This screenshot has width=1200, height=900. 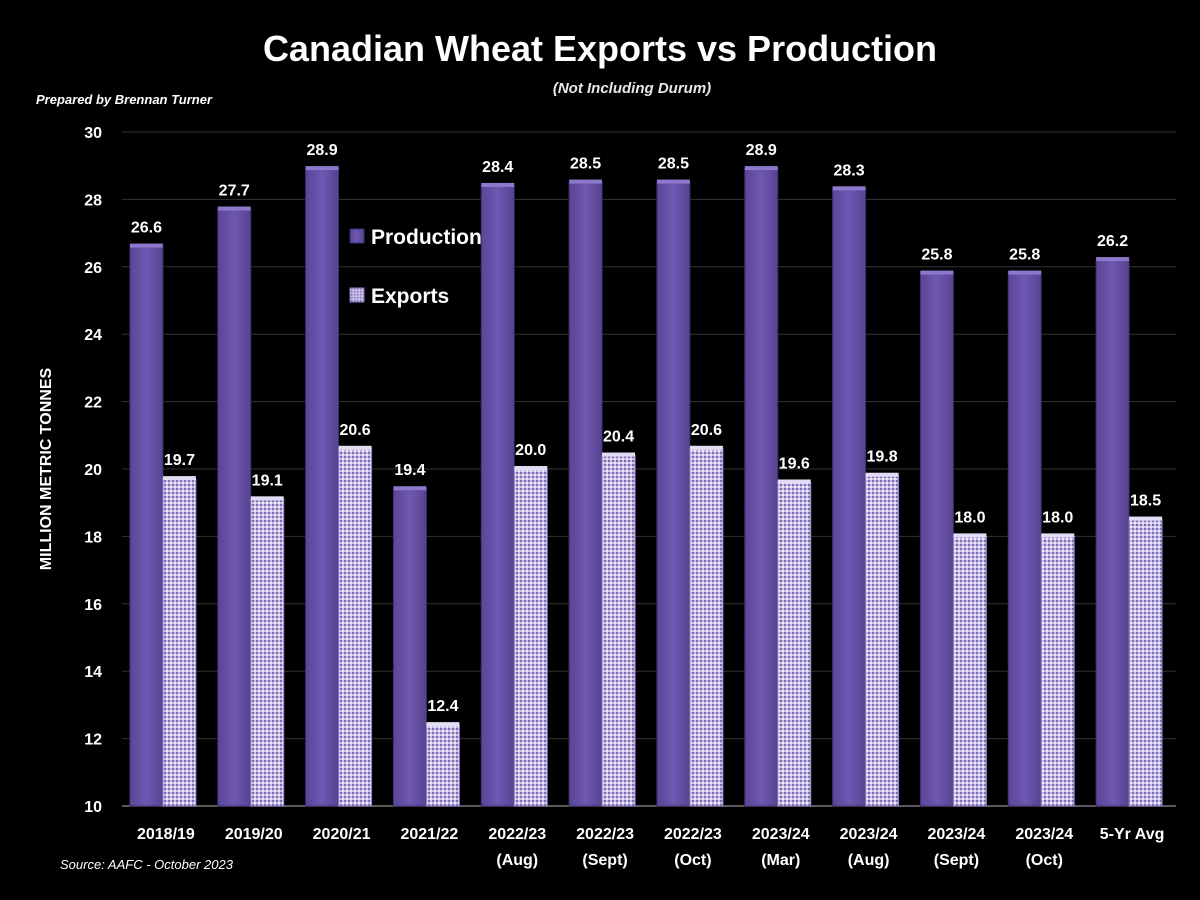 What do you see at coordinates (46, 468) in the screenshot?
I see `y-axis-label: MILLION METRIC TONNES` at bounding box center [46, 468].